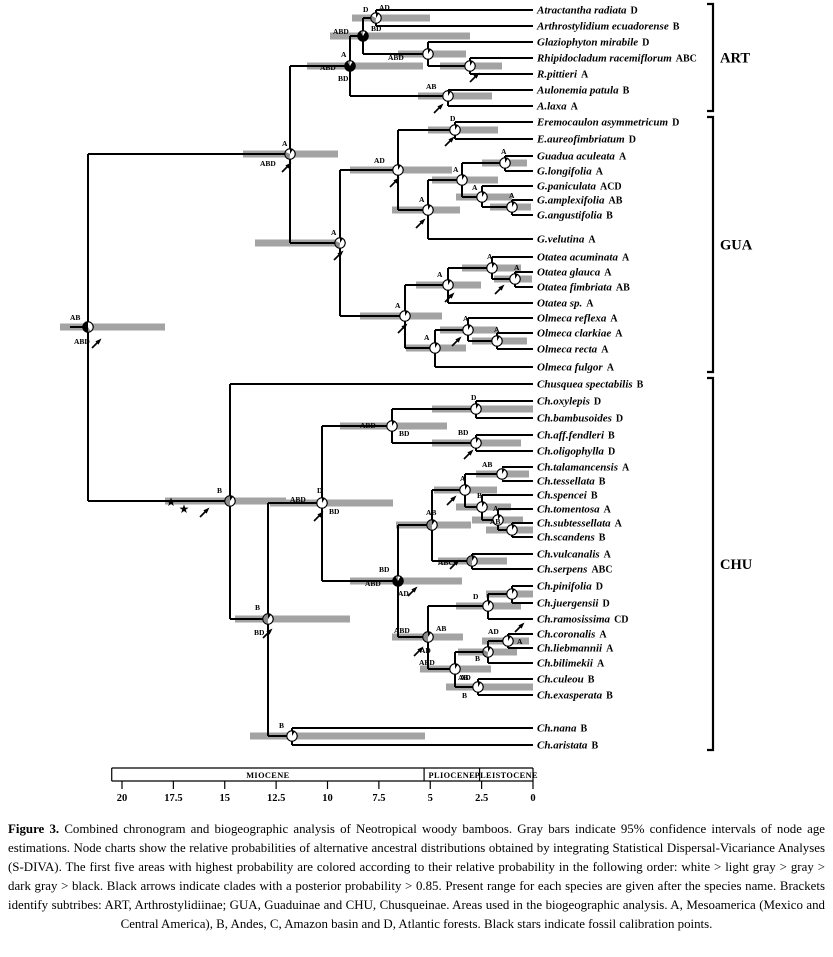  Describe the element at coordinates (575, 570) in the screenshot. I see `tip-label: Ch.serpens ABC` at that location.